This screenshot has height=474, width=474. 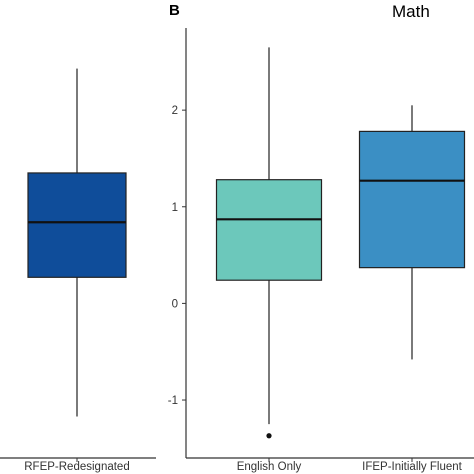 I want to click on panel-label: B, so click(x=174, y=10).